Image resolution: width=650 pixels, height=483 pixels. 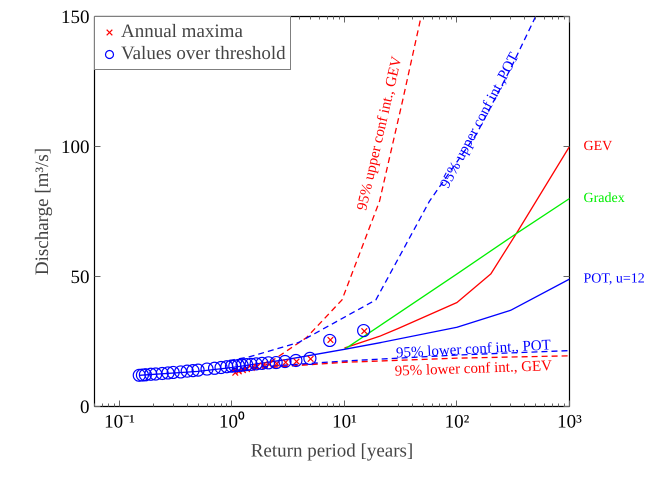 I want to click on x-tick-label: 10³, so click(x=569, y=422).